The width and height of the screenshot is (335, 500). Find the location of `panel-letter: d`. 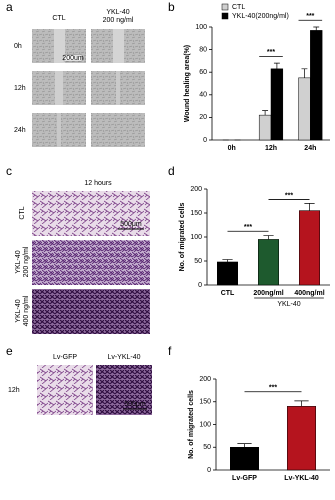

panel-letter: d is located at coordinates (171, 171).